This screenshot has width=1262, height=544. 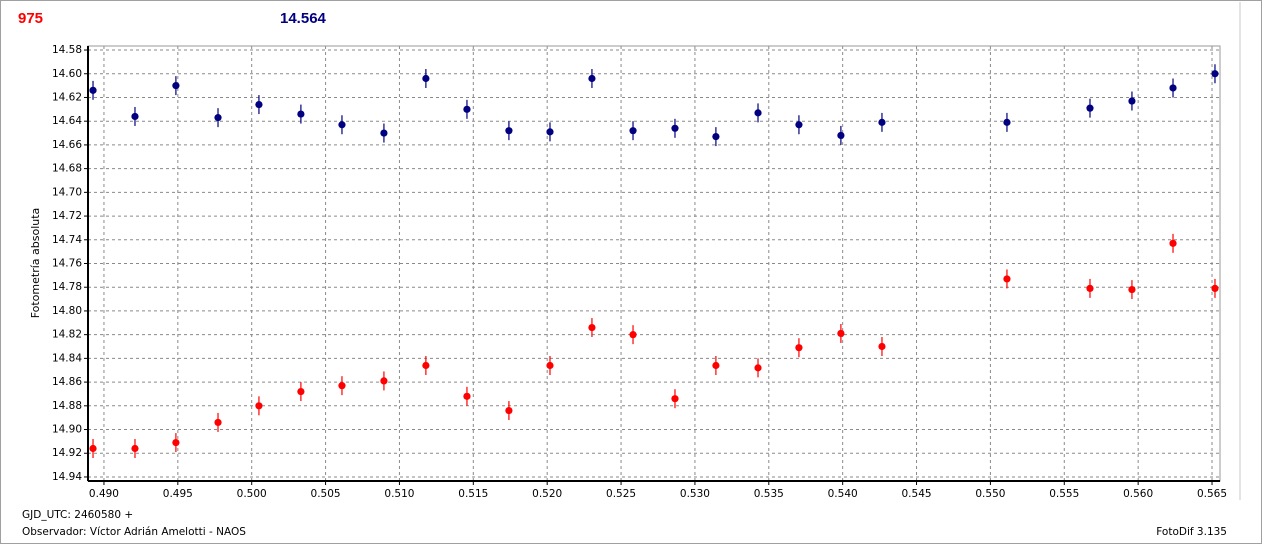 I want to click on y-tick-label: 14.82, so click(x=67, y=335).